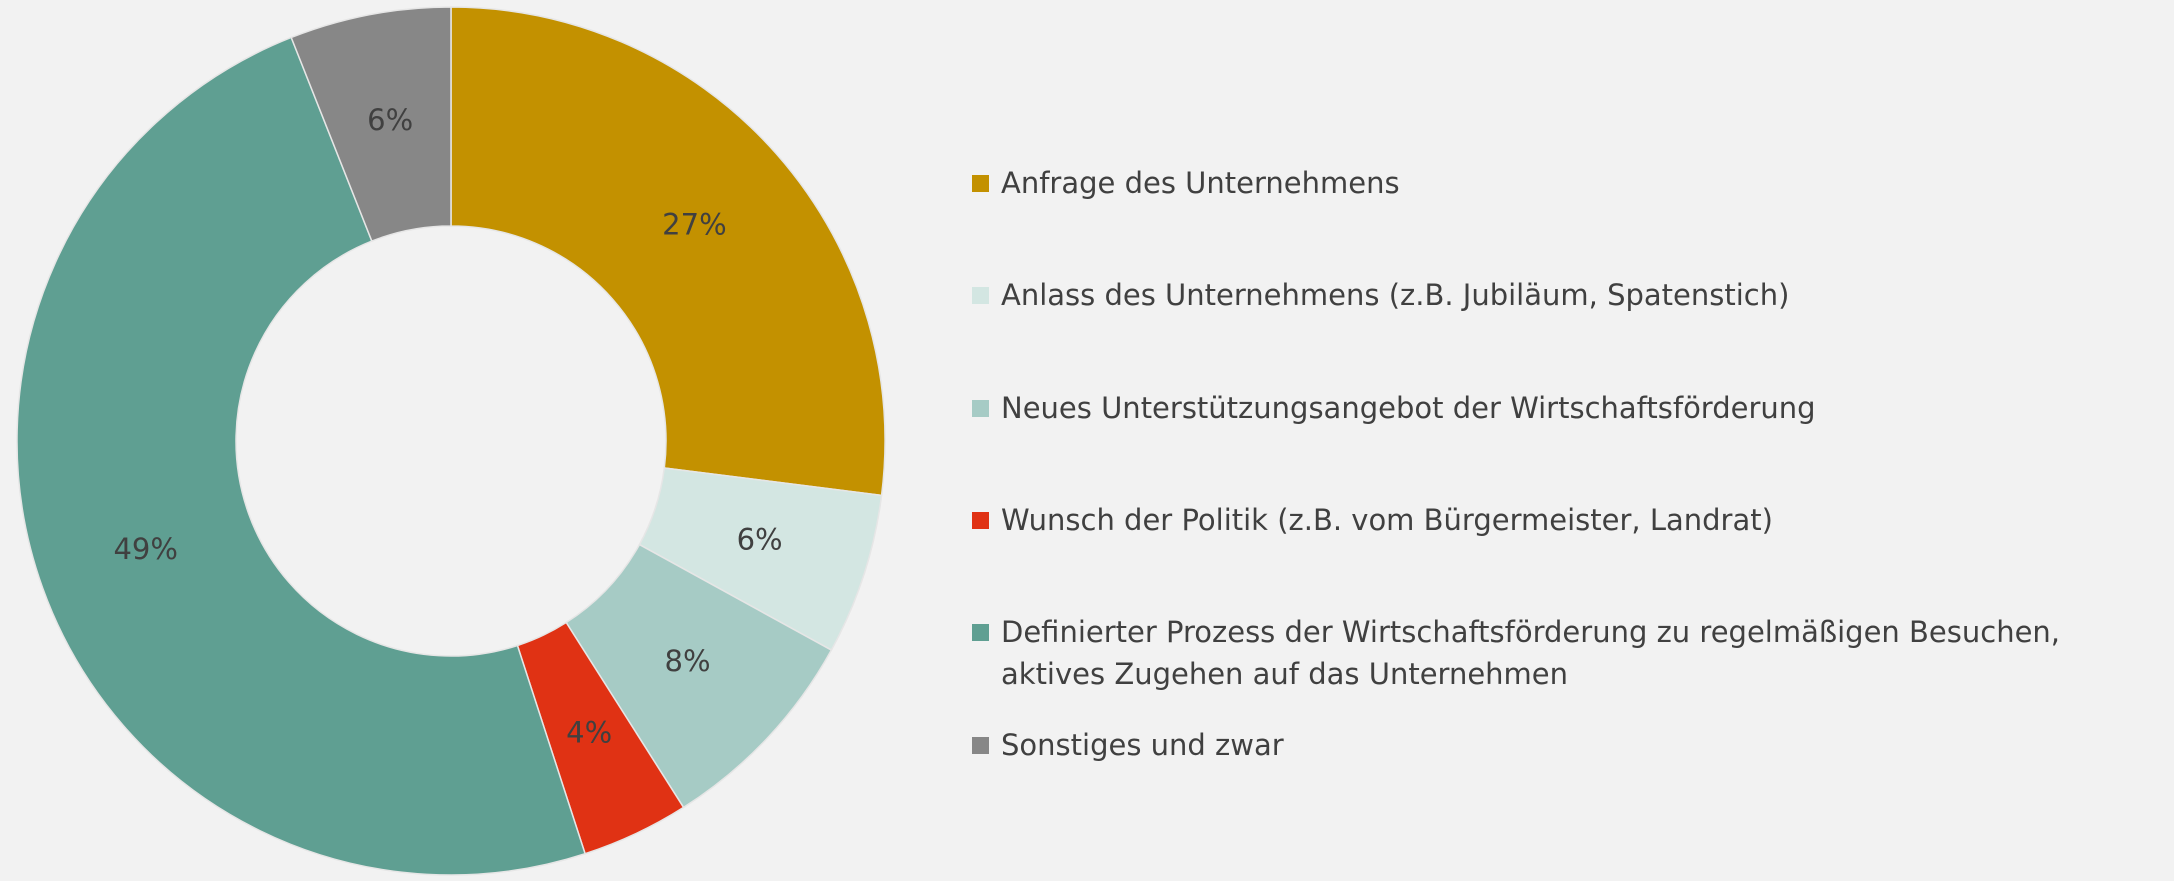 This screenshot has width=2174, height=881. What do you see at coordinates (688, 661) in the screenshot?
I see `data-label: 8%` at bounding box center [688, 661].